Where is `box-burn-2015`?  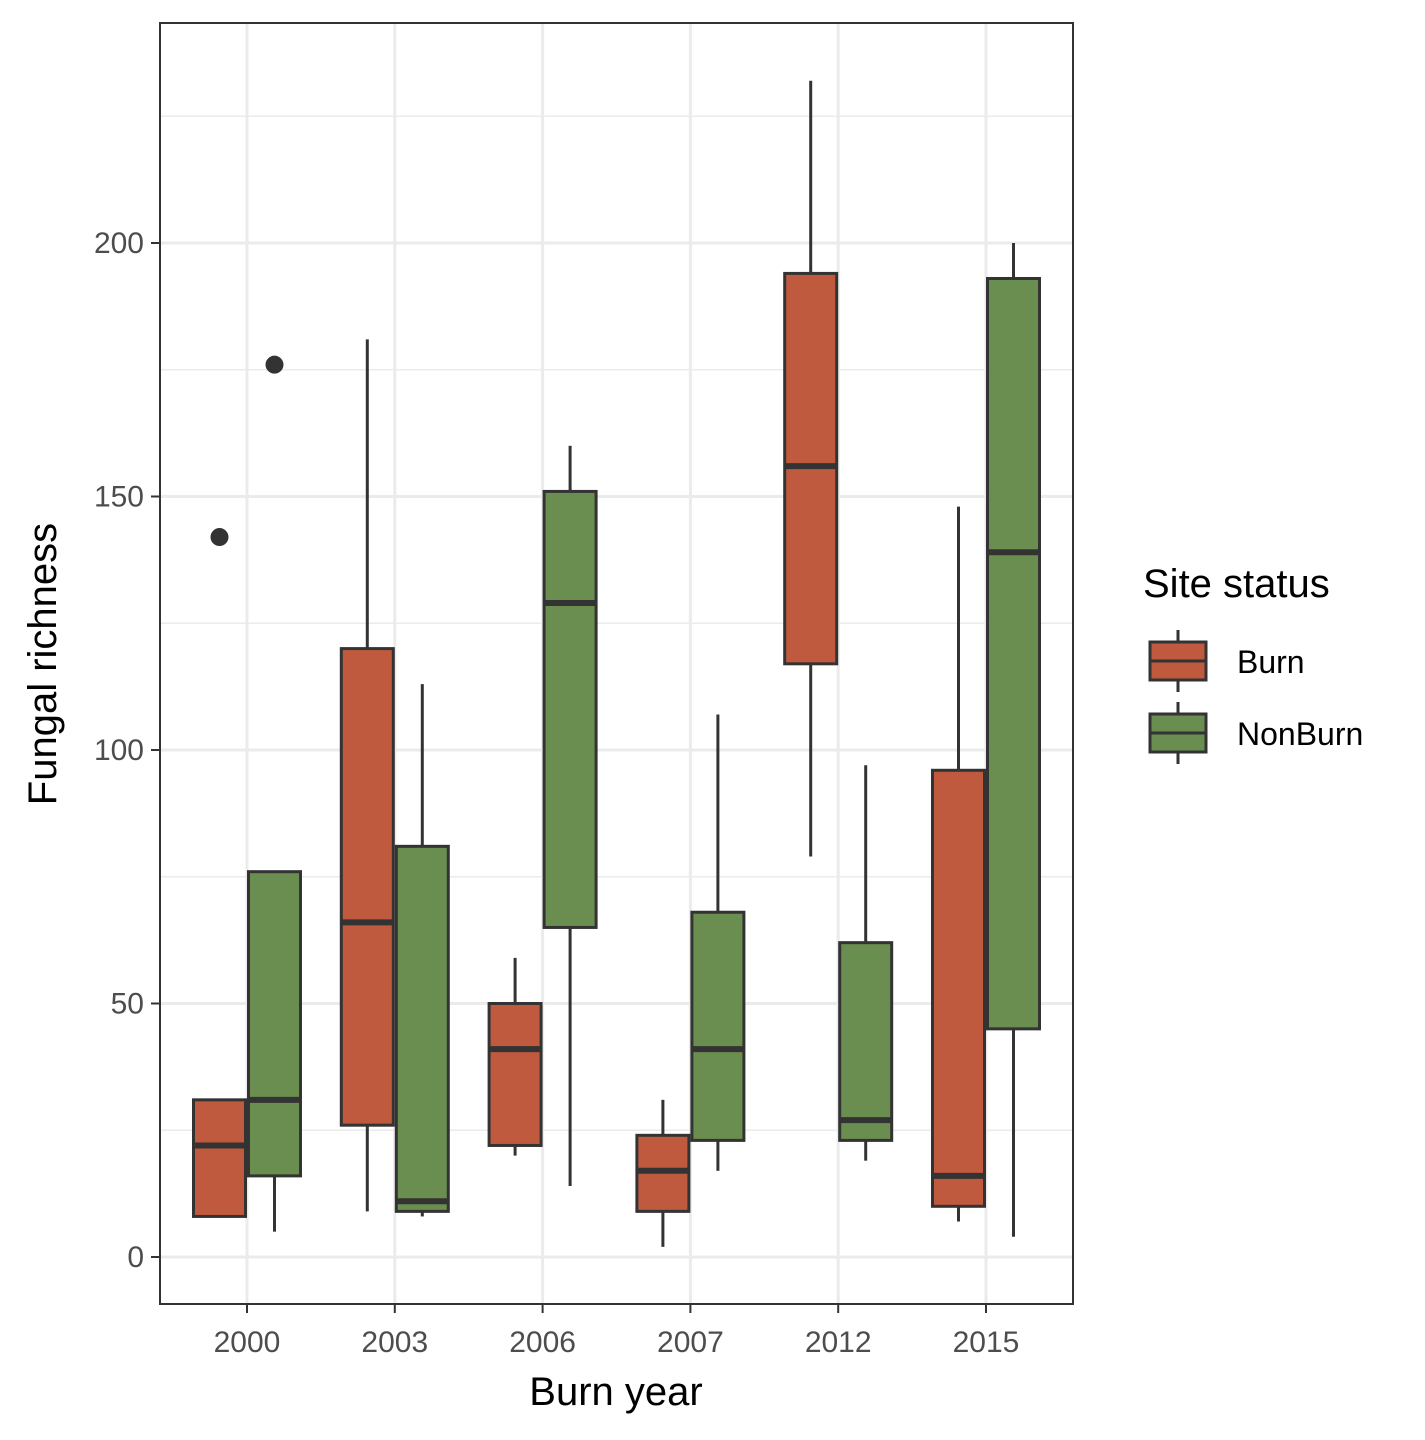 box-burn-2015 is located at coordinates (958, 864).